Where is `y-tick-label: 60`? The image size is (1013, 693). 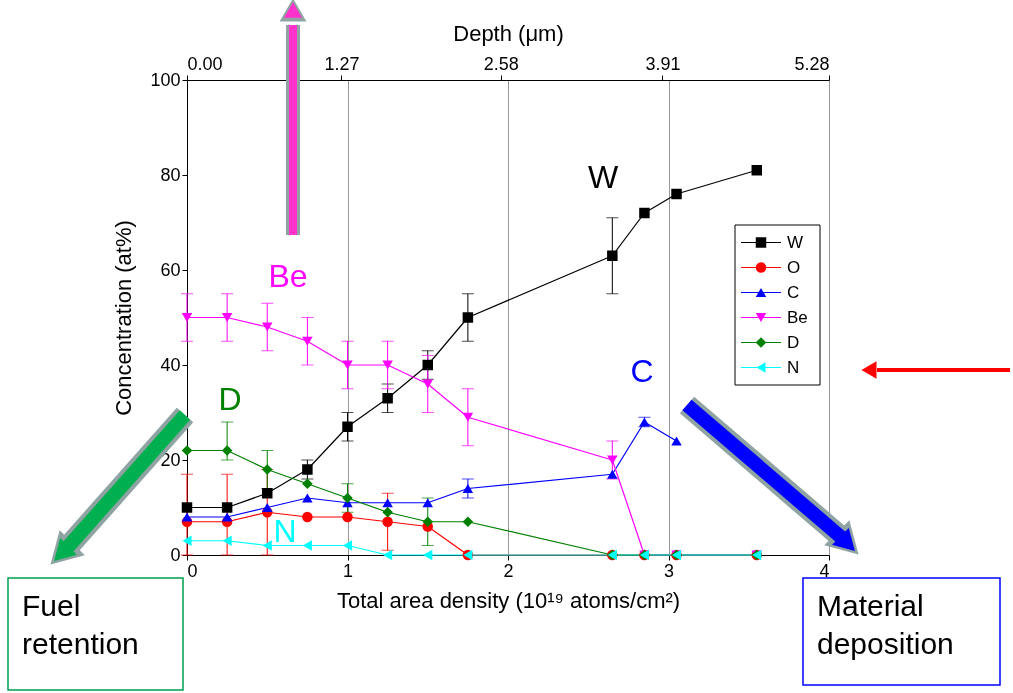
y-tick-label: 60 is located at coordinates (170, 269).